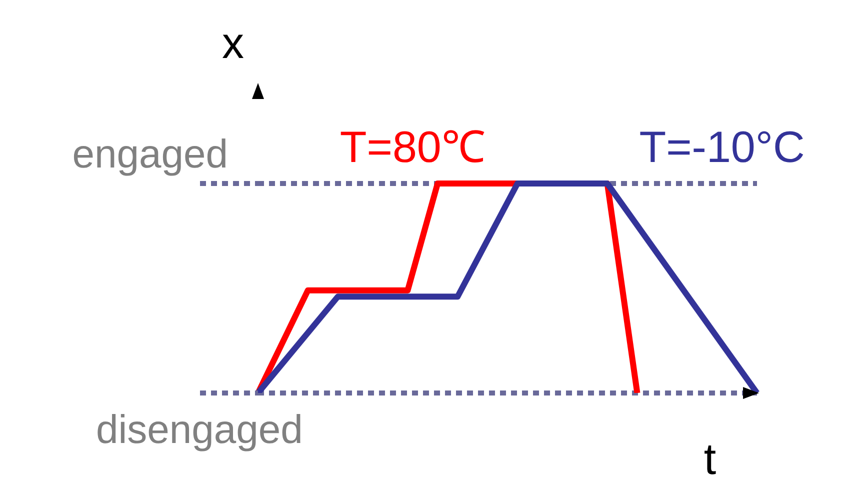 The height and width of the screenshot is (484, 852). Describe the element at coordinates (710, 459) in the screenshot. I see `x-axis-title: t` at that location.